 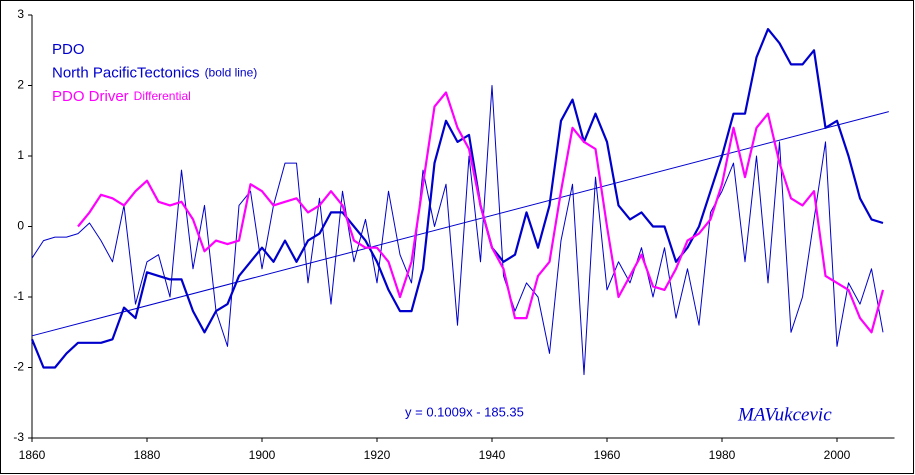 I want to click on legend-name: North PacificTectonics, so click(x=126, y=72).